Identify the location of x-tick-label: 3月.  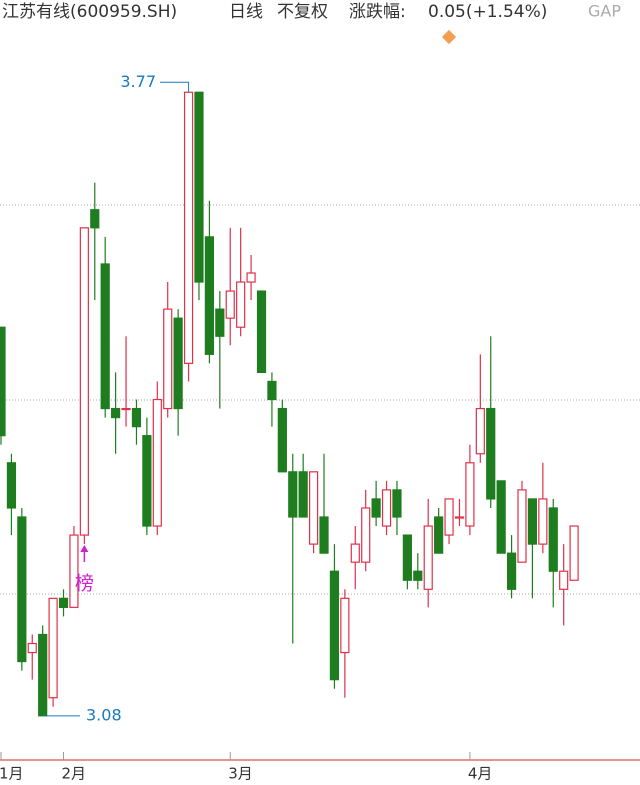
(240, 774).